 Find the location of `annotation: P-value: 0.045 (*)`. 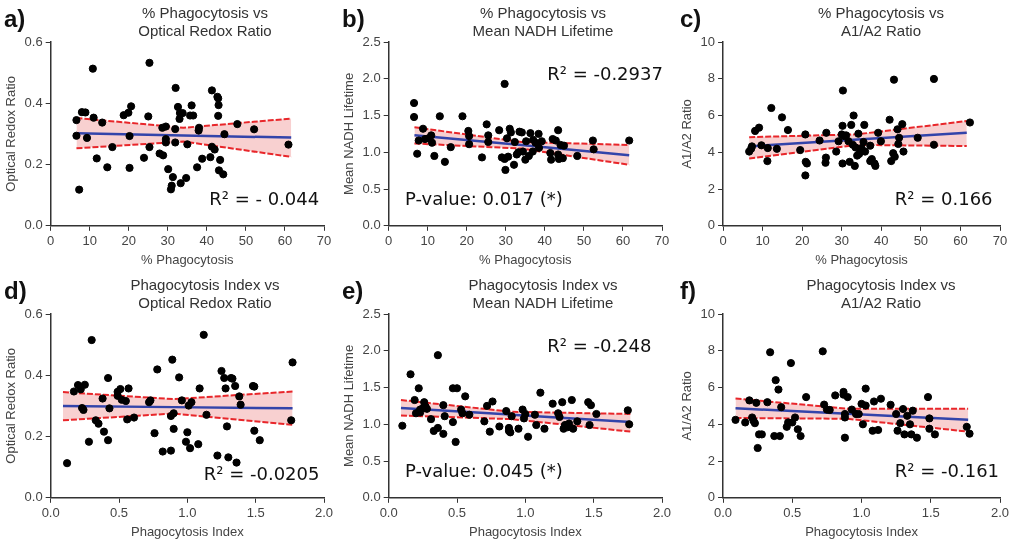

annotation: P-value: 0.045 (*) is located at coordinates (484, 470).